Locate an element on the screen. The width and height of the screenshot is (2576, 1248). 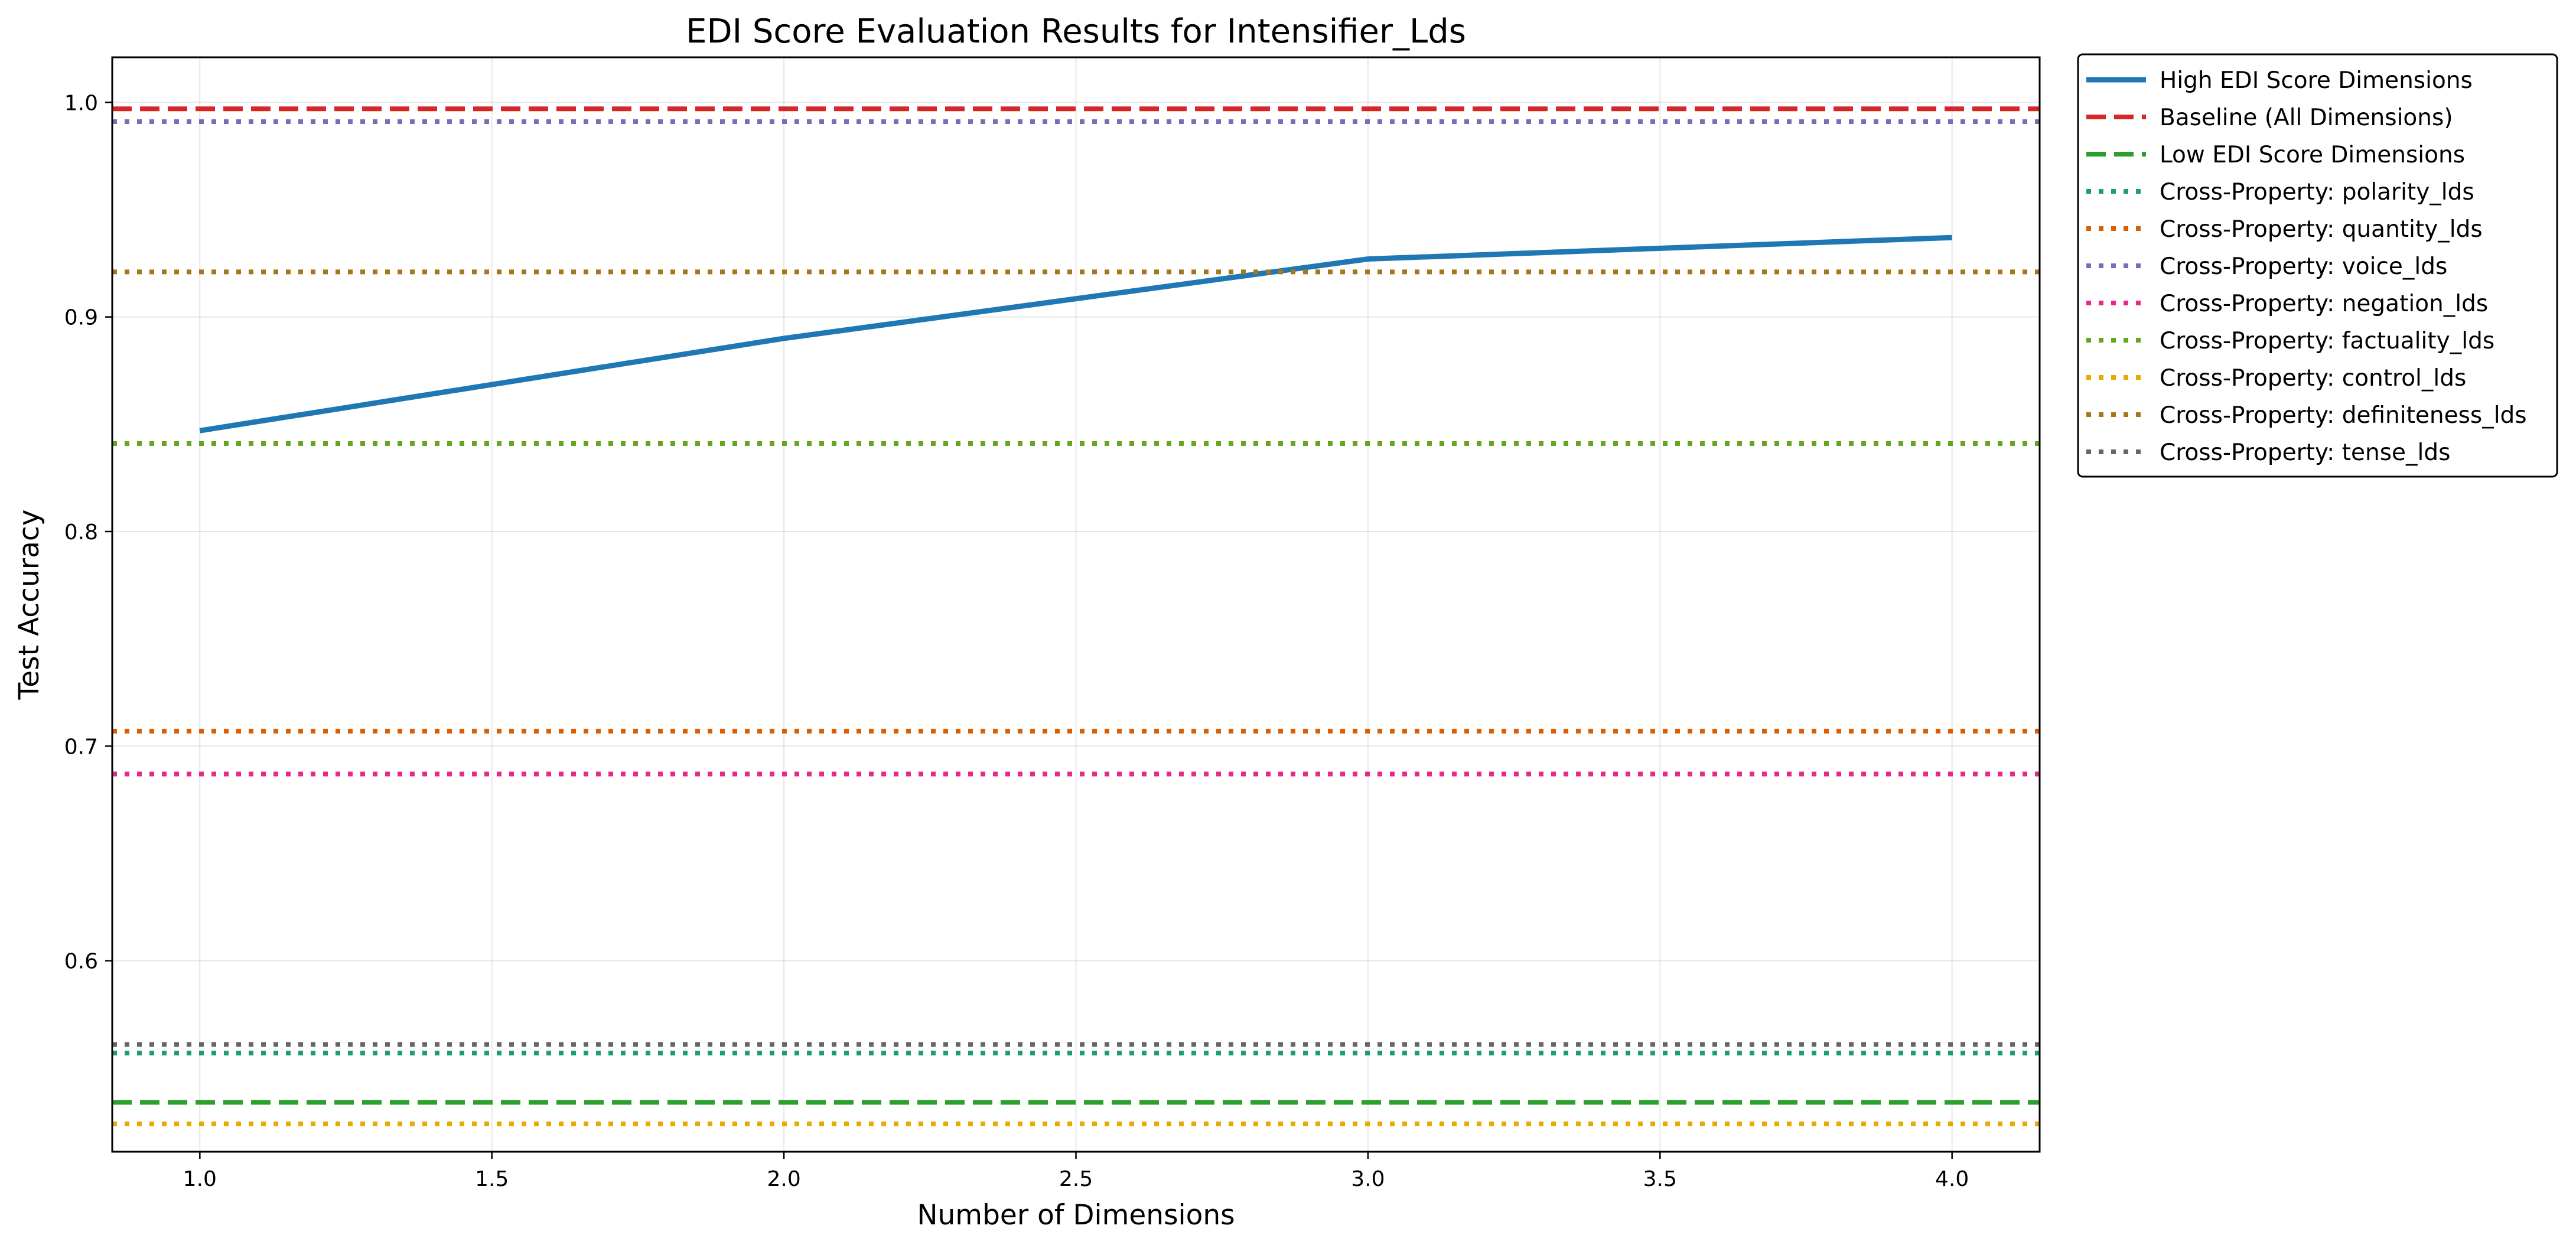
x-tick-label: 4.0 is located at coordinates (1952, 1179).